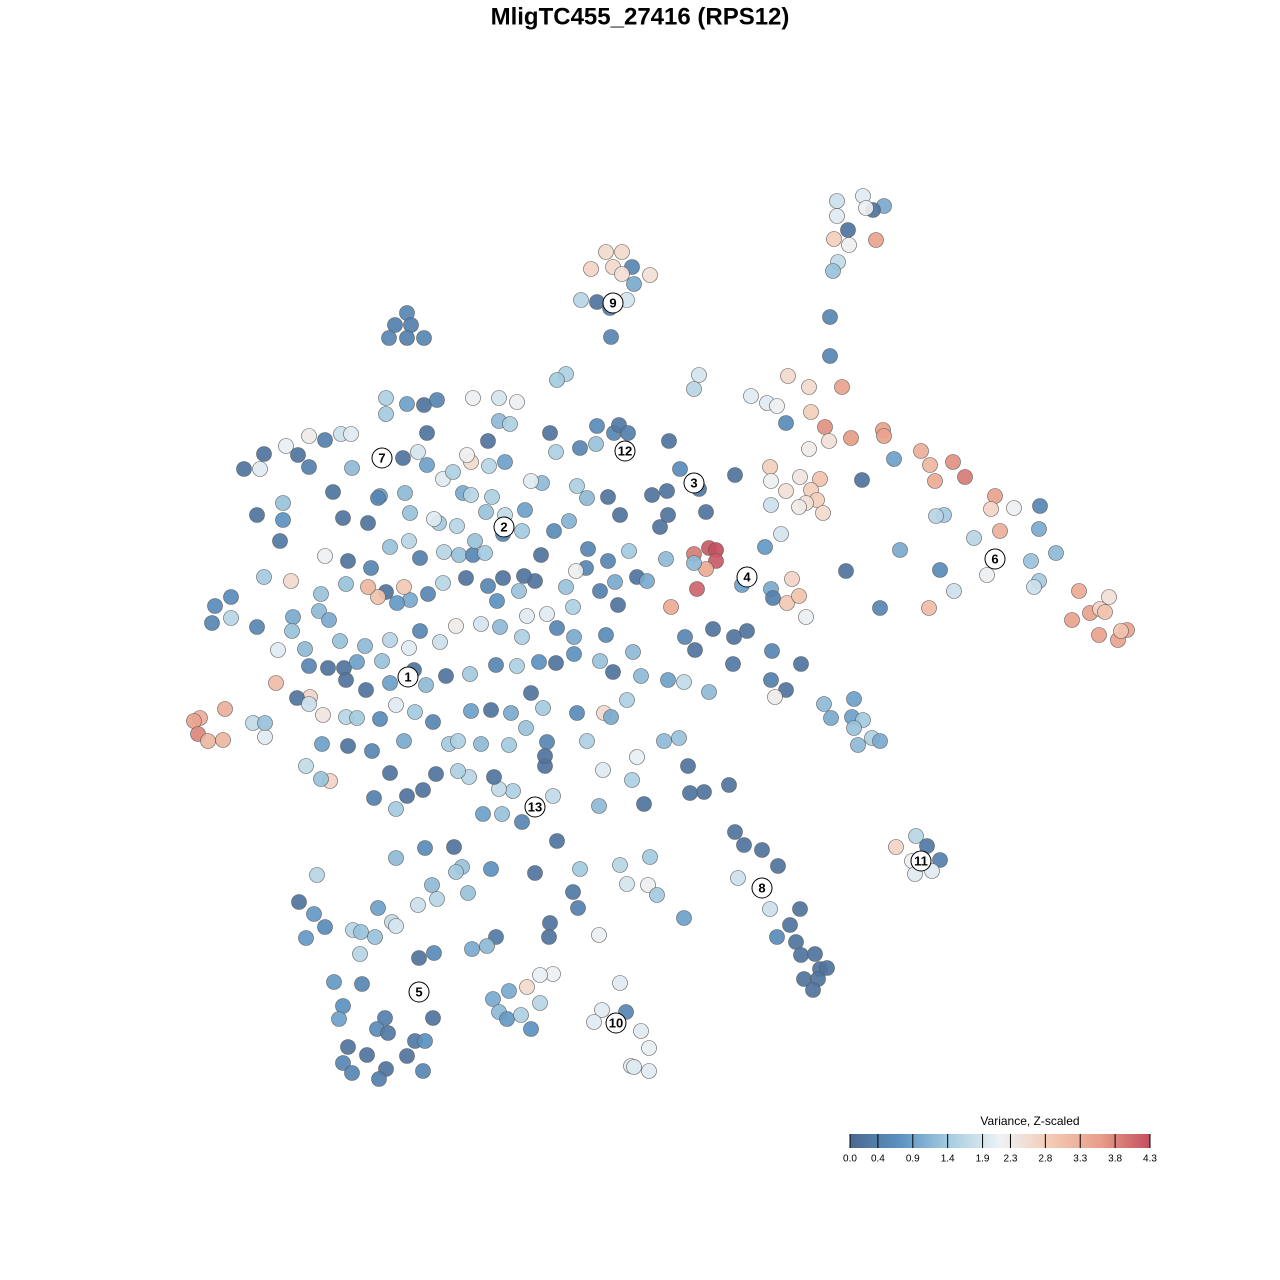 This screenshot has height=1280, width=1280. What do you see at coordinates (878, 1159) in the screenshot?
I see `colorbar-tick-label: 0.4` at bounding box center [878, 1159].